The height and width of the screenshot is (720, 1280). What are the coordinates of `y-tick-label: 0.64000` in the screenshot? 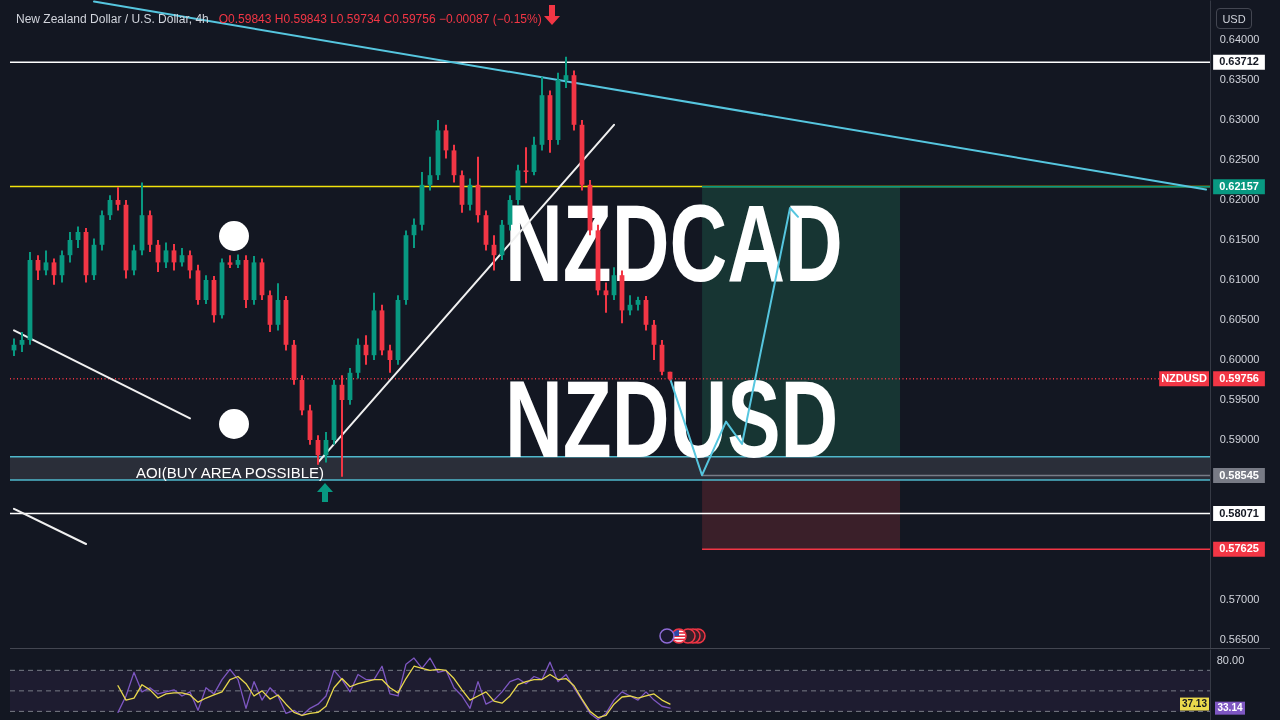 It's located at (1239, 38).